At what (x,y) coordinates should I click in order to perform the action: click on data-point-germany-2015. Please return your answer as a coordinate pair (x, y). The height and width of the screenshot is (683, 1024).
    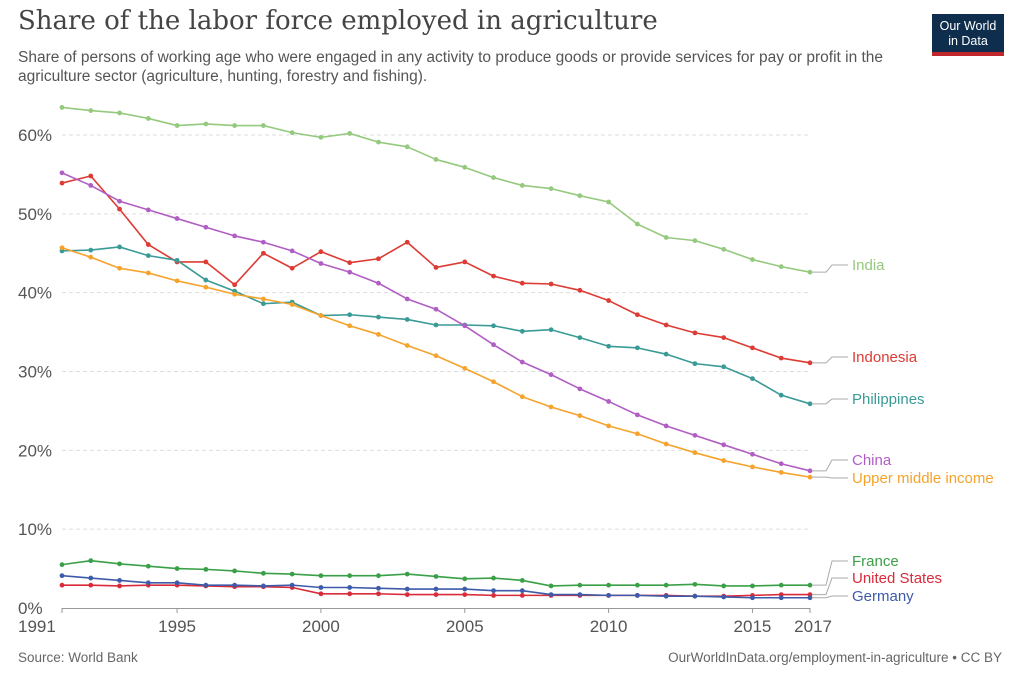
    Looking at the image, I should click on (752, 598).